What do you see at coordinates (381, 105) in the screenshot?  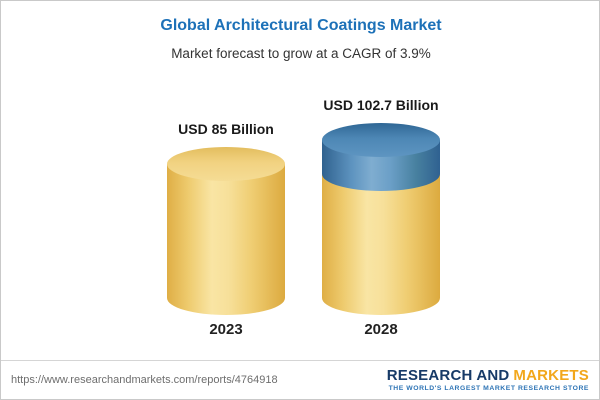 I see `value-label-2028: USD 102.7 Billion` at bounding box center [381, 105].